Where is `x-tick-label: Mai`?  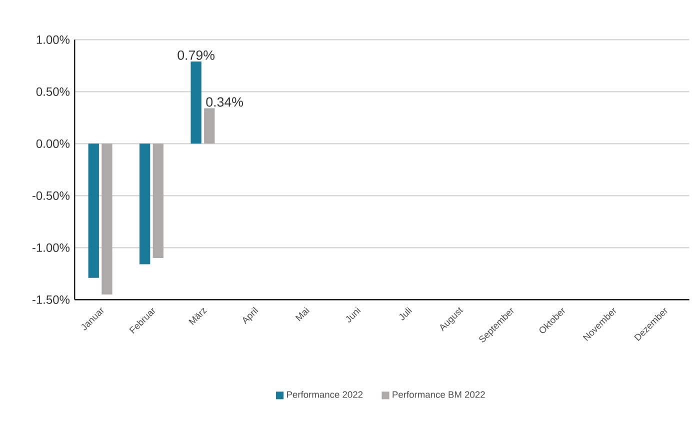
x-tick-label: Mai is located at coordinates (302, 314).